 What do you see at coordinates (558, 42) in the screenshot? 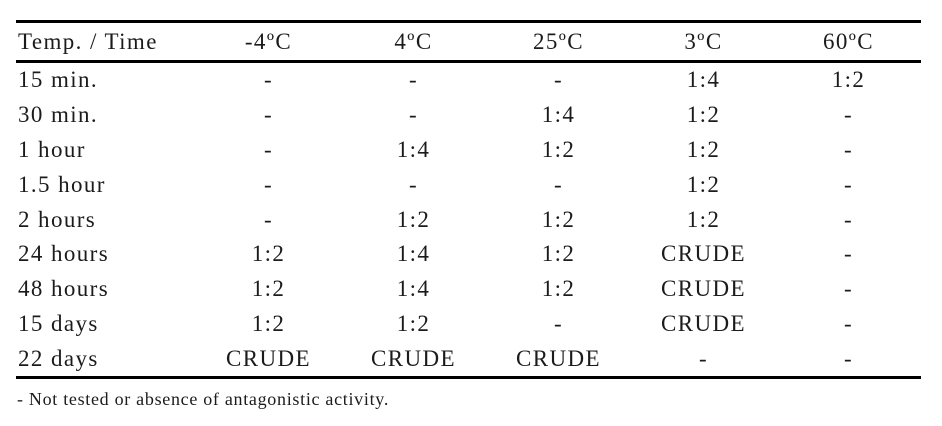
I see `column-header-25c: 25ºC` at bounding box center [558, 42].